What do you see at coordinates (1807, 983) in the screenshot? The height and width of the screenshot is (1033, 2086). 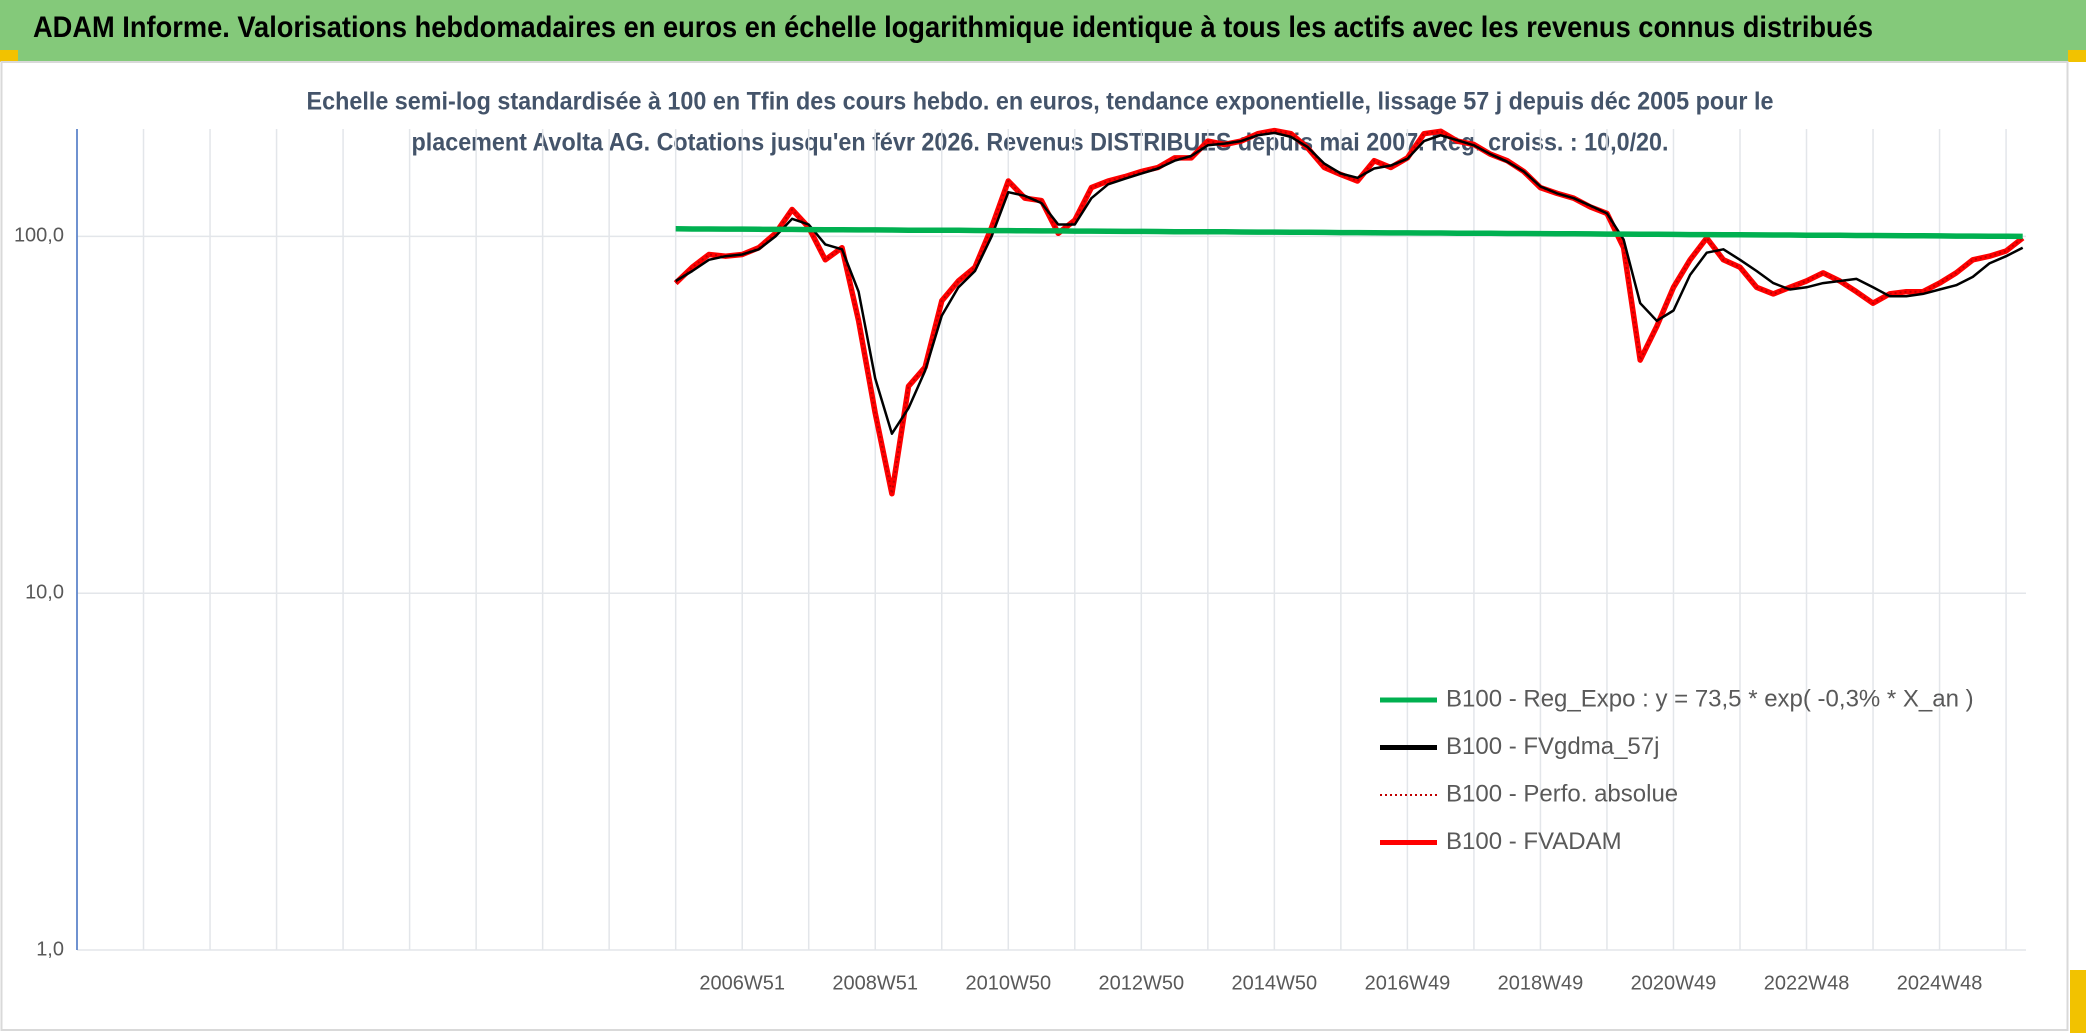 I see `x-tick-label: 2022W48` at bounding box center [1807, 983].